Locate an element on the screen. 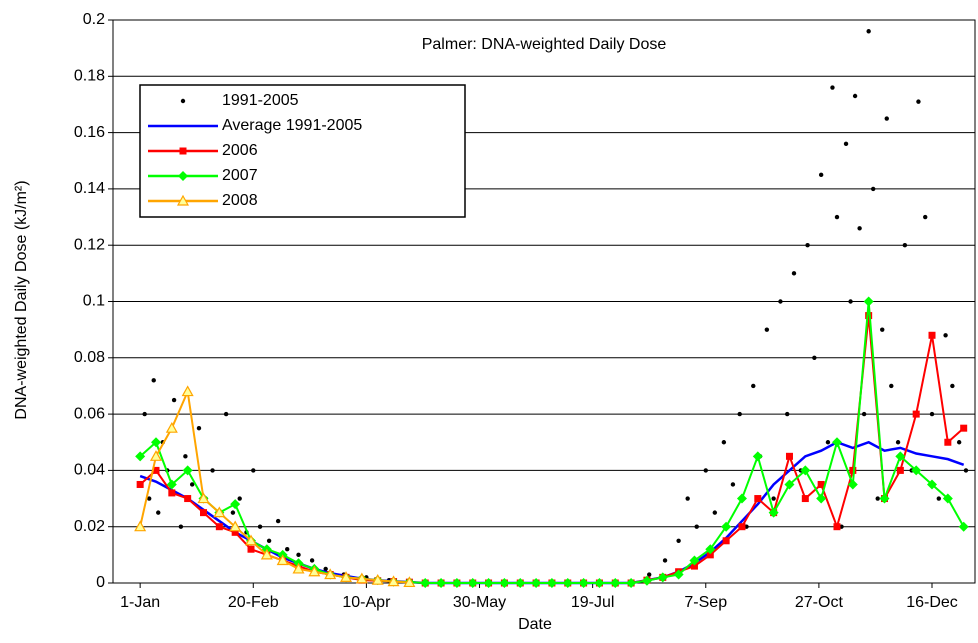 This screenshot has height=643, width=978. y-tick-label: 0.12 is located at coordinates (89, 244).